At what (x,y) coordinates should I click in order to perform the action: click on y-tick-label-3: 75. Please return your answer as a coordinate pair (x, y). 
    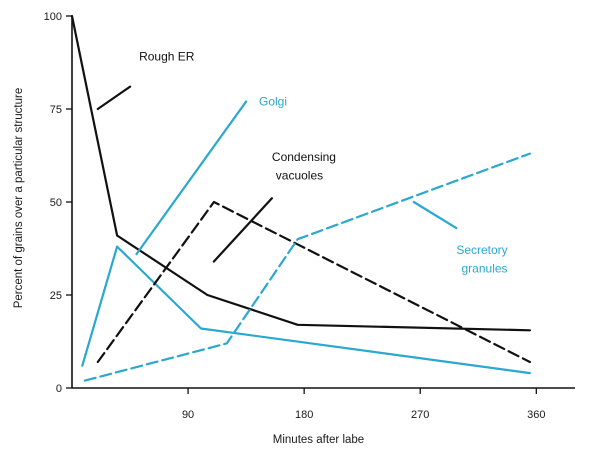
    Looking at the image, I should click on (56, 110).